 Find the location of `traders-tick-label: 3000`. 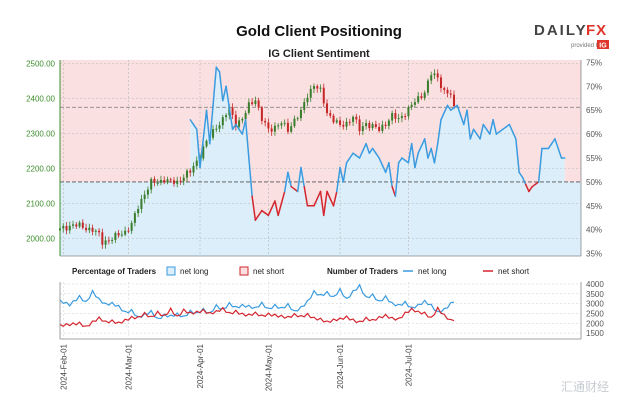

traders-tick-label: 3000 is located at coordinates (595, 304).